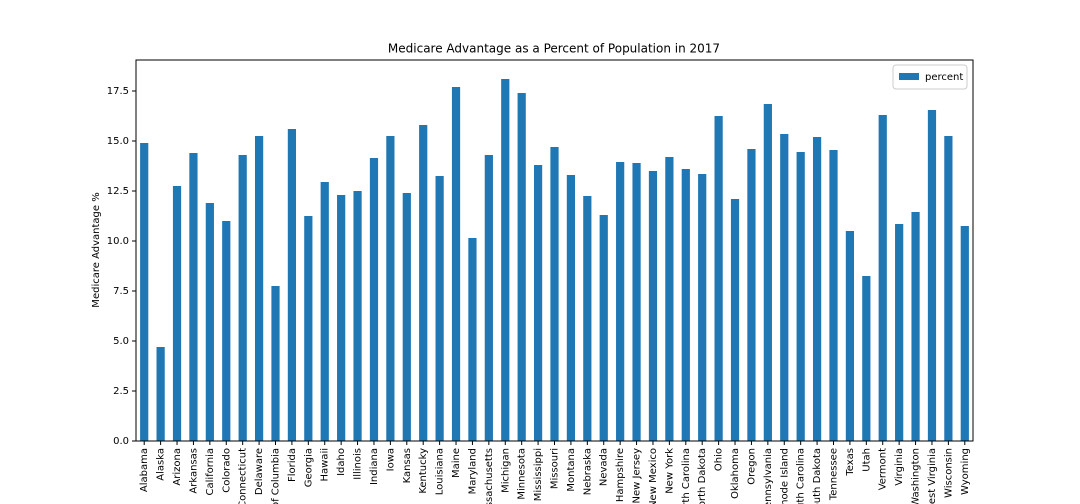  Describe the element at coordinates (637, 476) in the screenshot. I see `x-tick-label: New Jersey` at that location.